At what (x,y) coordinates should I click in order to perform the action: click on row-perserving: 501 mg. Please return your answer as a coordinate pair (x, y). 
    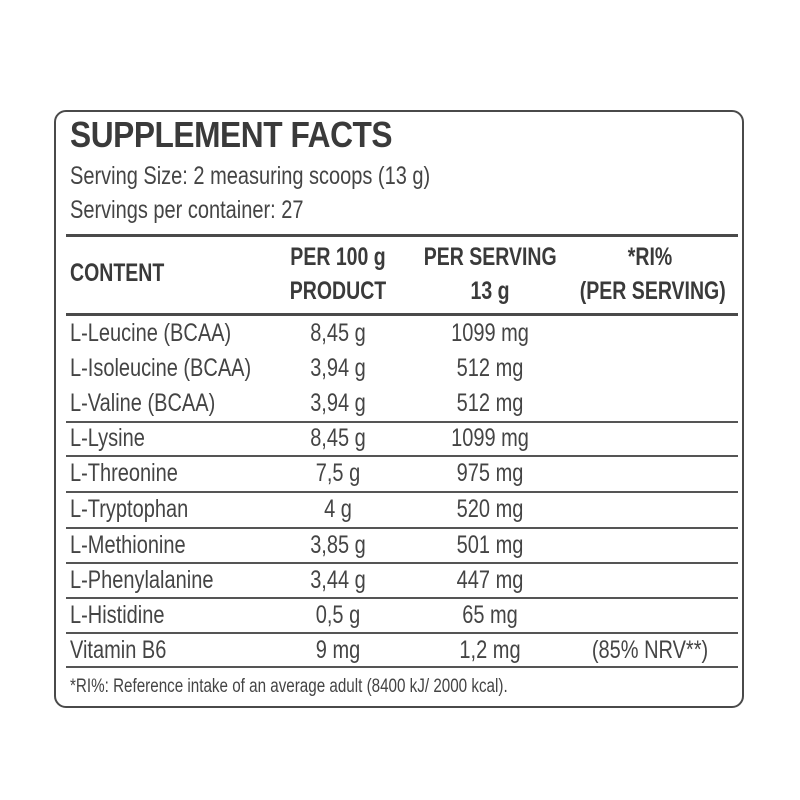
    Looking at the image, I should click on (490, 545).